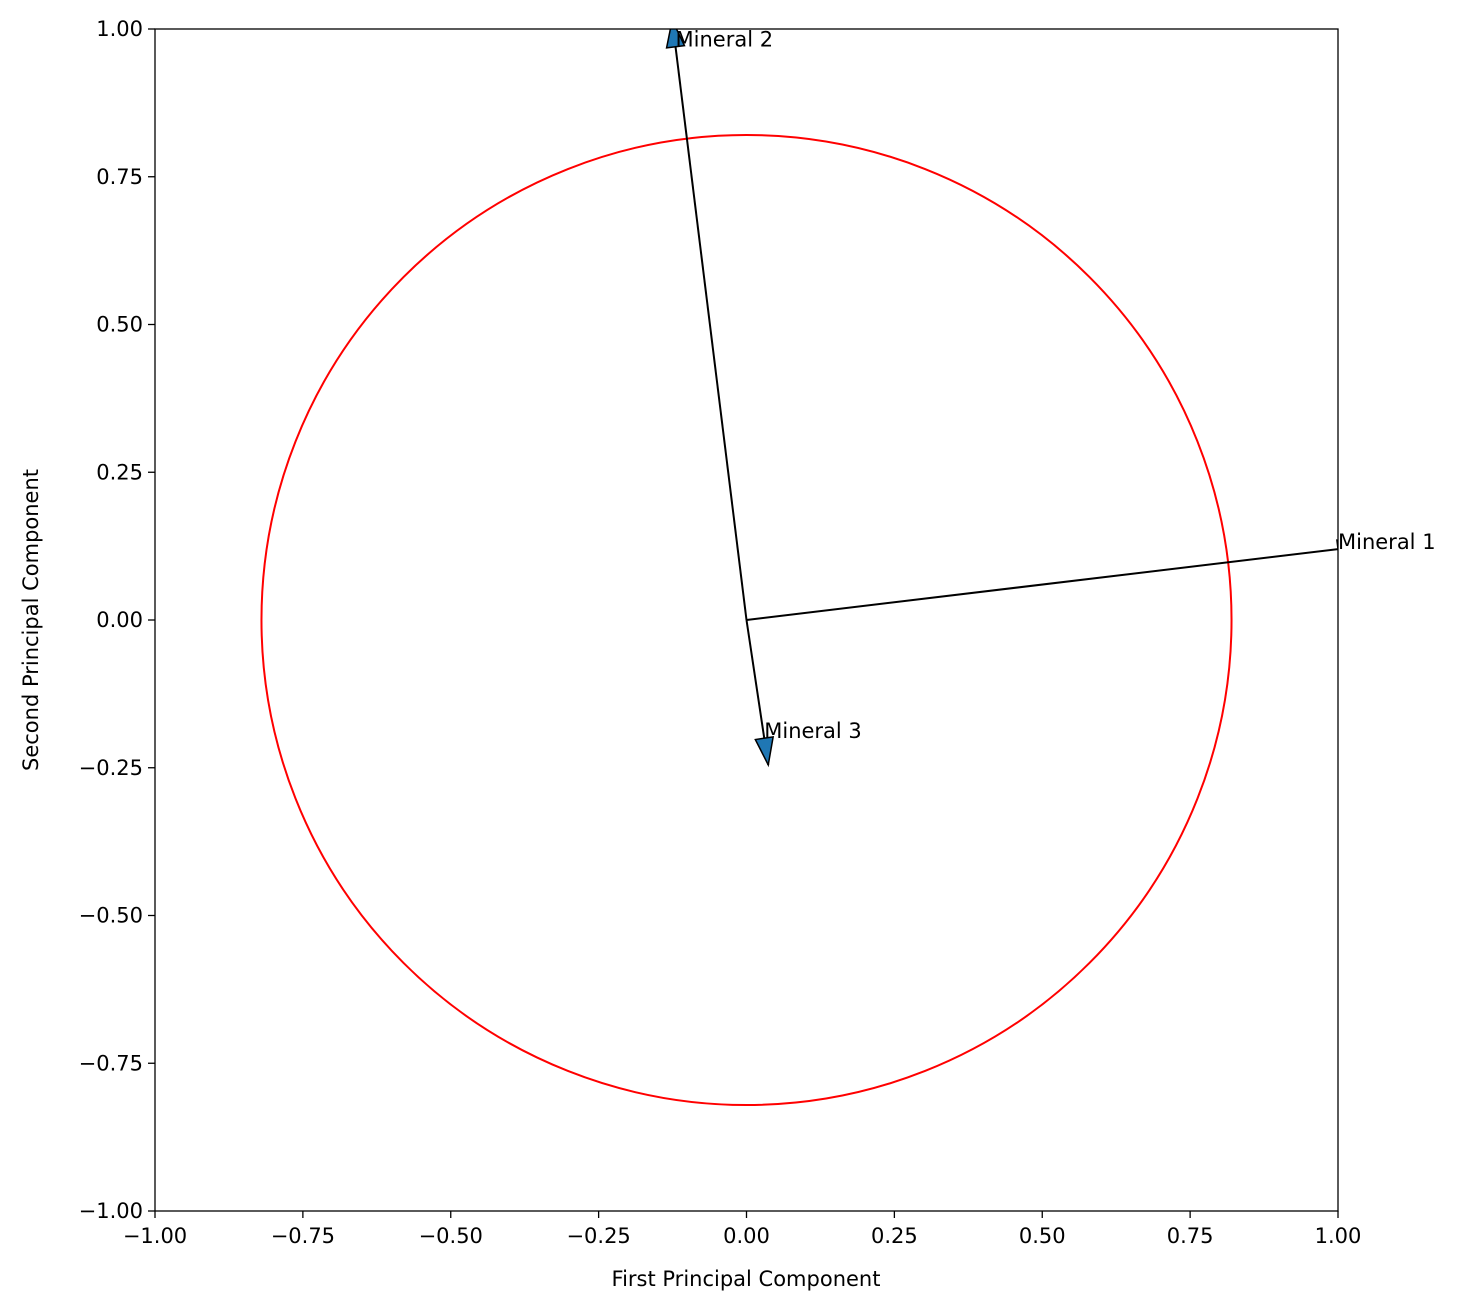 This screenshot has width=1477, height=1312. I want to click on vector-label: Mineral 1, so click(1387, 542).